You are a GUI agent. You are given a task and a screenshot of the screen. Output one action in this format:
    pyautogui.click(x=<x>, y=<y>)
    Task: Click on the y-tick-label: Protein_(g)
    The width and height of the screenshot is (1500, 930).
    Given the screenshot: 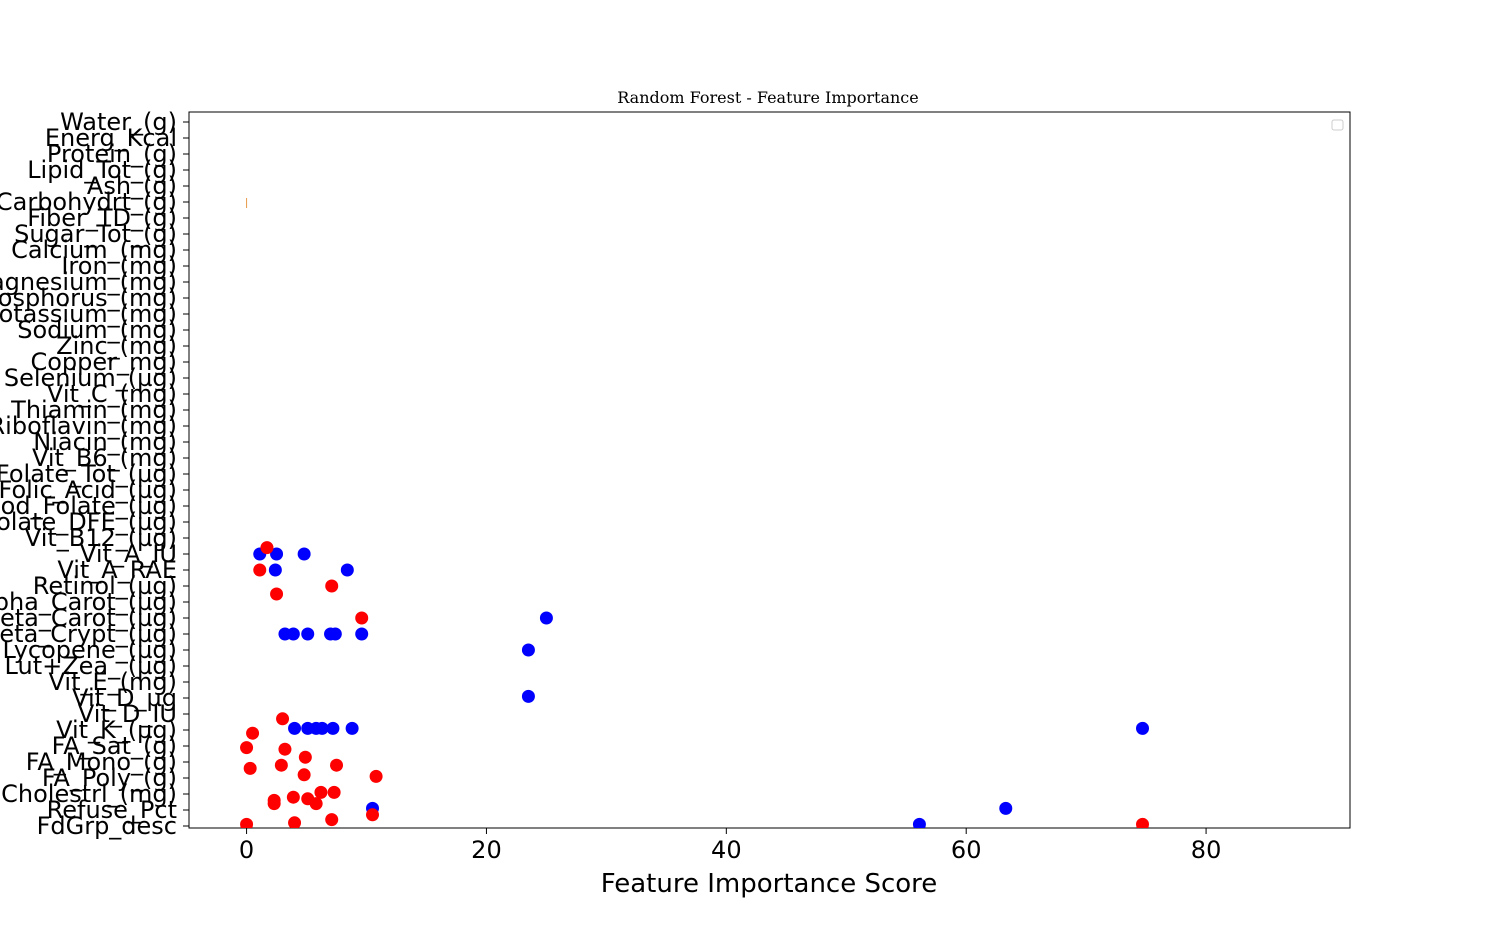 What is the action you would take?
    pyautogui.click(x=112, y=154)
    